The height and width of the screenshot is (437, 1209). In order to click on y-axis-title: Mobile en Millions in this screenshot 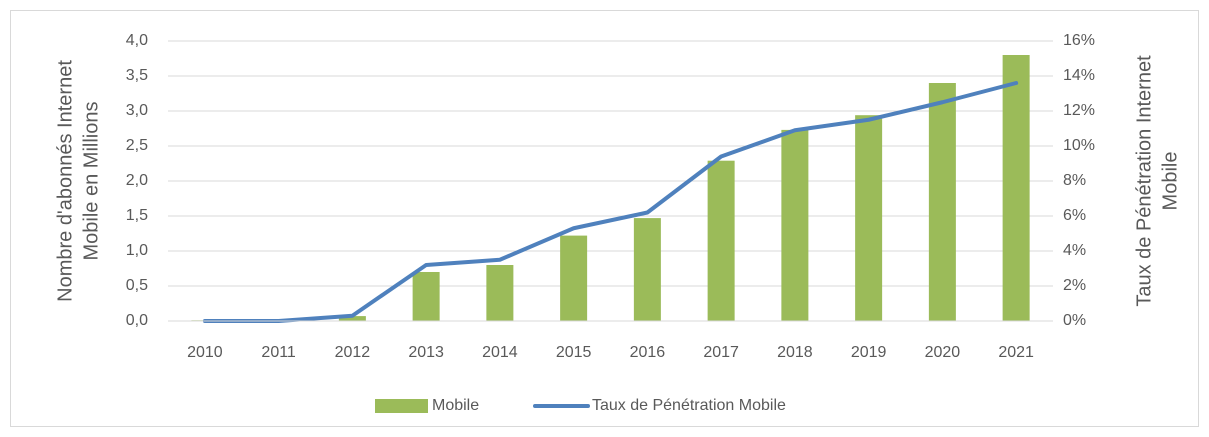, I will do `click(91, 181)`.